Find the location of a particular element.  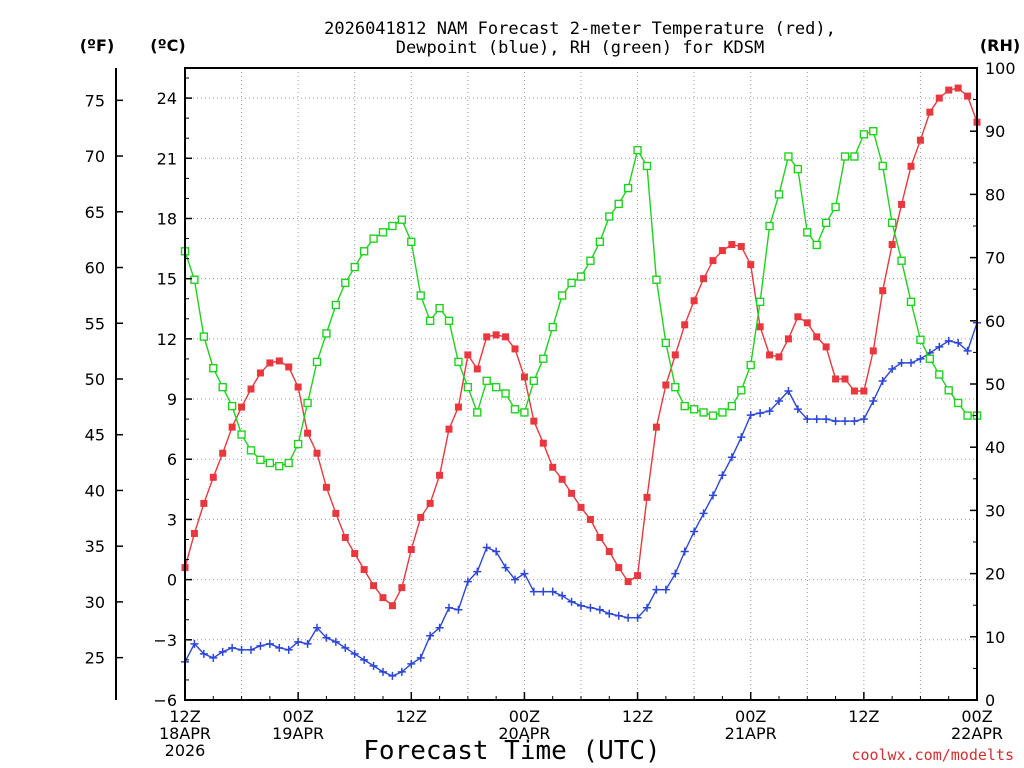

rh-tick-label: 40 is located at coordinates (995, 447).